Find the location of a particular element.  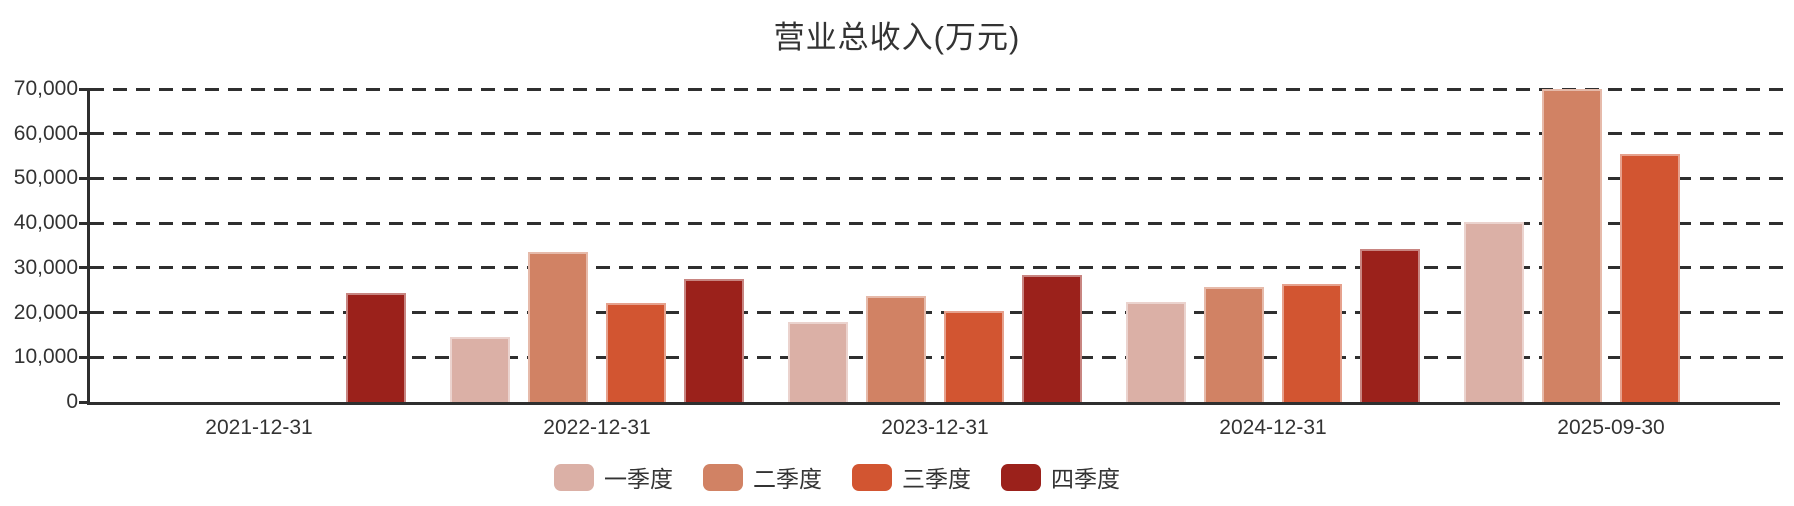

y-tick-label: 60,000 is located at coordinates (45, 133).